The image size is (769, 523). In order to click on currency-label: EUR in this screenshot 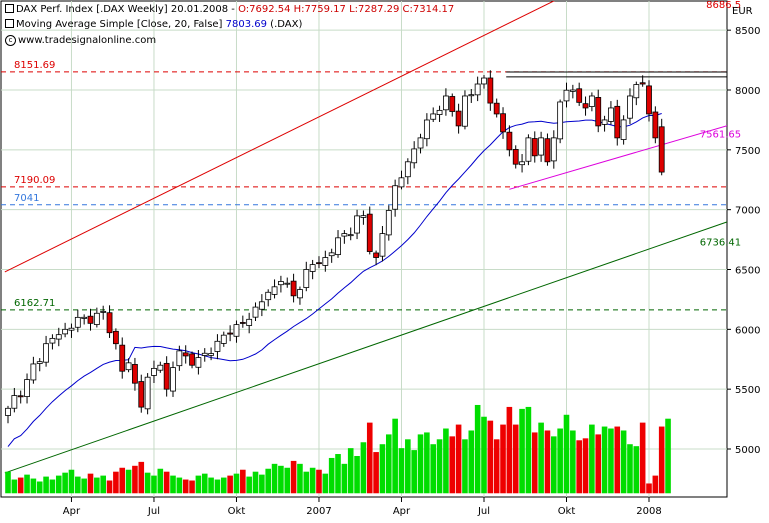, I will do `click(742, 11)`.